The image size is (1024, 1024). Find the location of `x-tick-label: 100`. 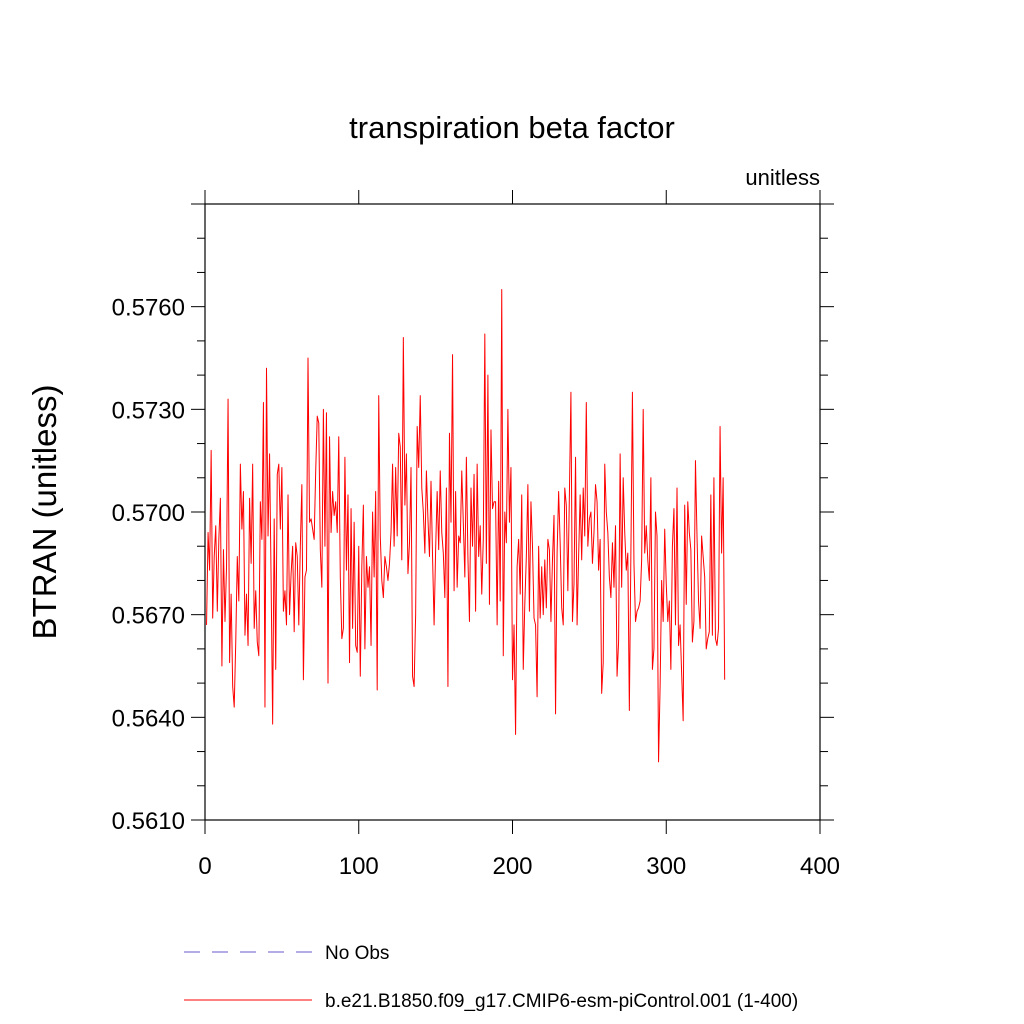

x-tick-label: 100 is located at coordinates (359, 866).